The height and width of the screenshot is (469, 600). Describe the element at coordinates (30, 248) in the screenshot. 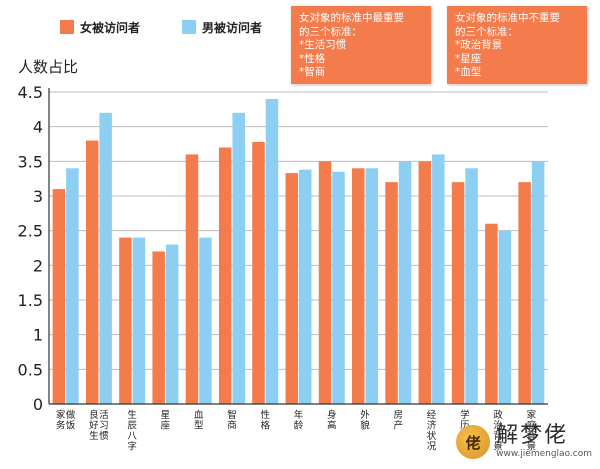

I see `y-tick-labels: 0 0.5 1 1.5 2 2.5 3 3.5 4 4.5` at that location.